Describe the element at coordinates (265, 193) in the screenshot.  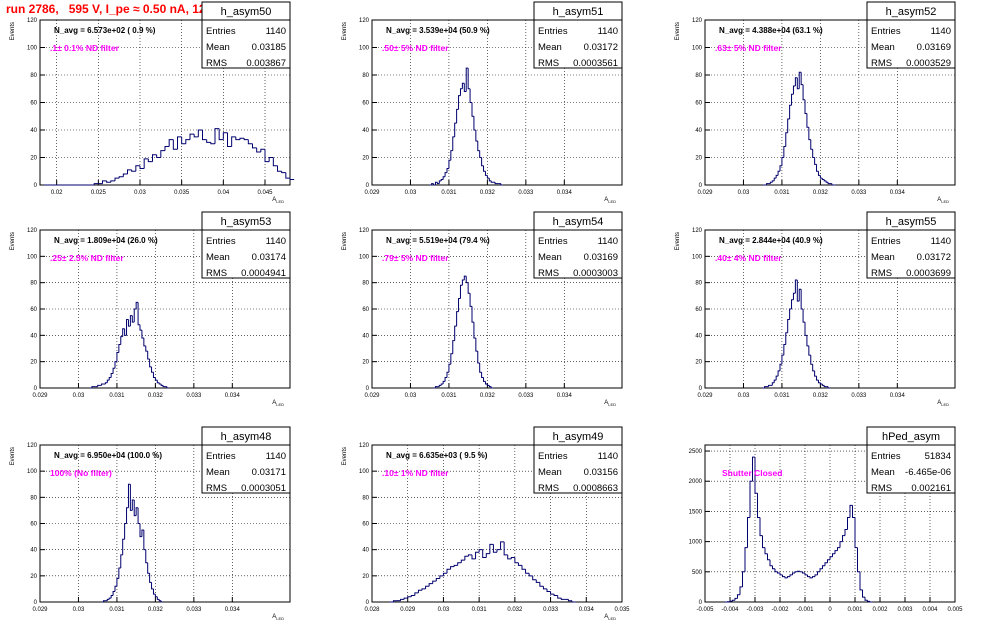
I see `x-tick-label: 0.045` at that location.